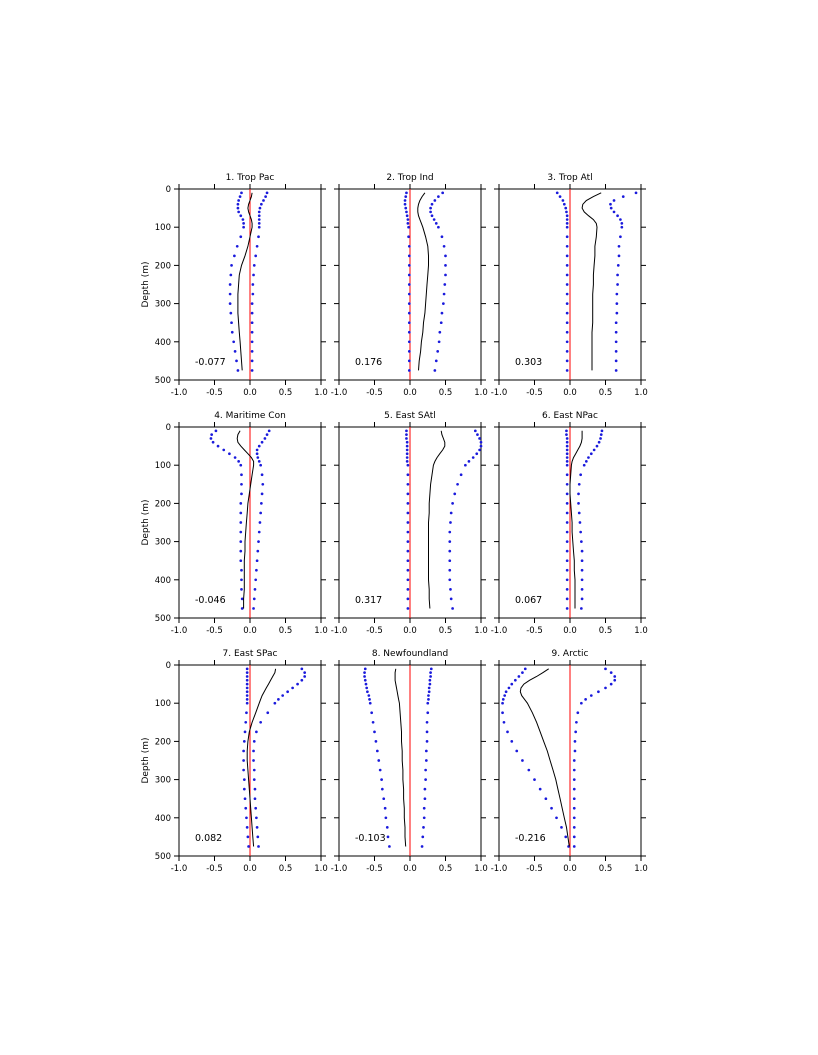  I want to click on y-tick-label-4-5: 500, so click(163, 619).